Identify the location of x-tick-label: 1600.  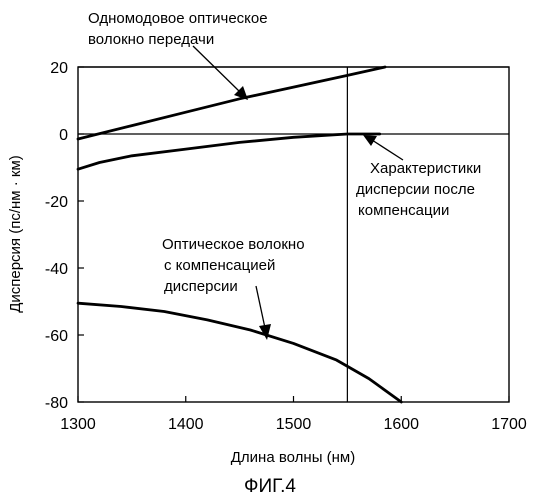
(401, 424).